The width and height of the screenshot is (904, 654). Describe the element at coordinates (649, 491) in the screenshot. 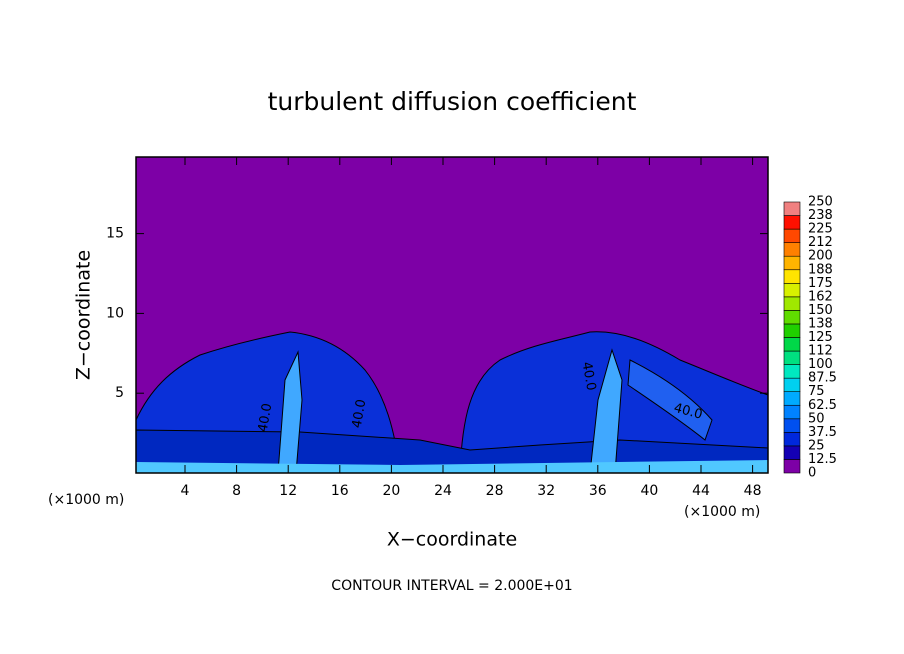

I see `x-tick-label: 40` at that location.